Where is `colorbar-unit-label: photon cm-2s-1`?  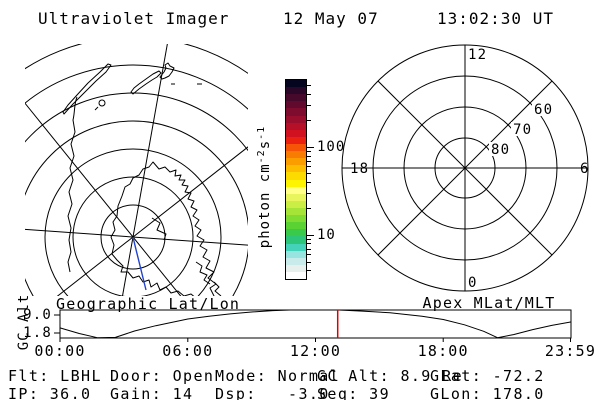 colorbar-unit-label: photon cm-2s-1 is located at coordinates (264, 187).